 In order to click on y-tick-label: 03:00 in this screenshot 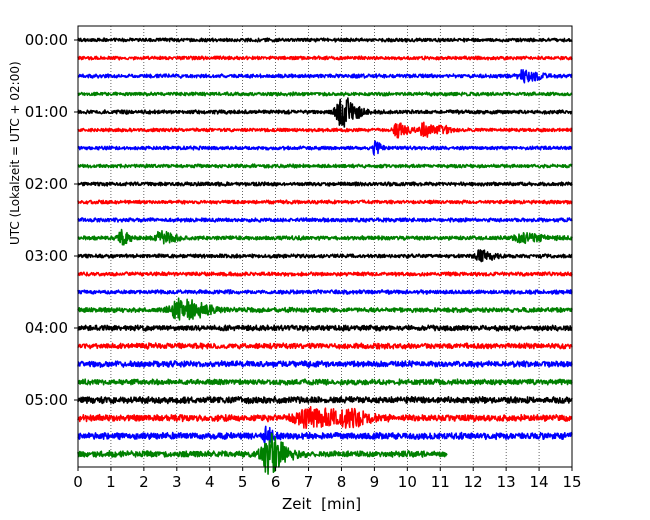, I will do `click(46, 256)`.